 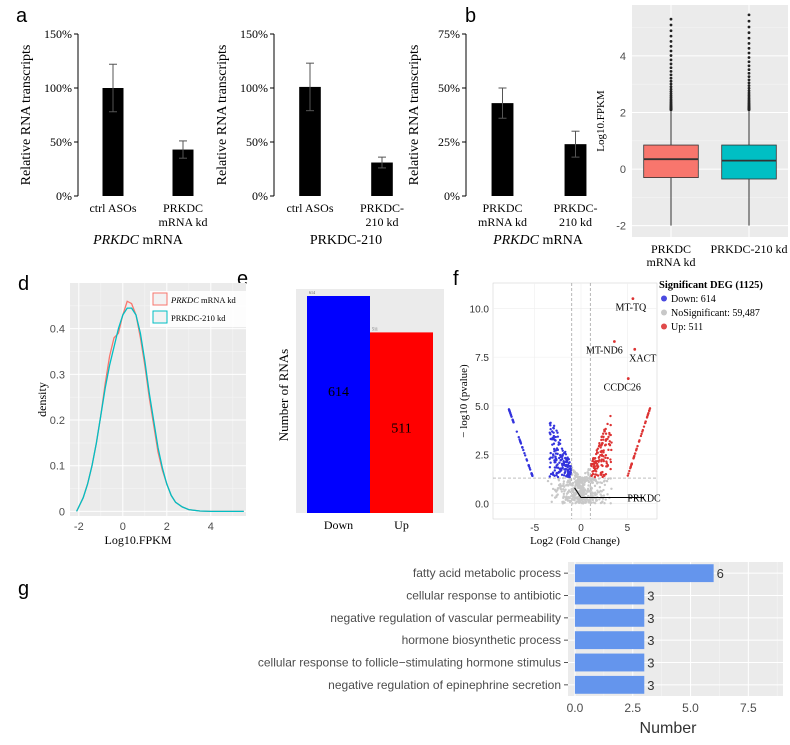 I want to click on y-tick-label: 2.5, so click(x=482, y=456).